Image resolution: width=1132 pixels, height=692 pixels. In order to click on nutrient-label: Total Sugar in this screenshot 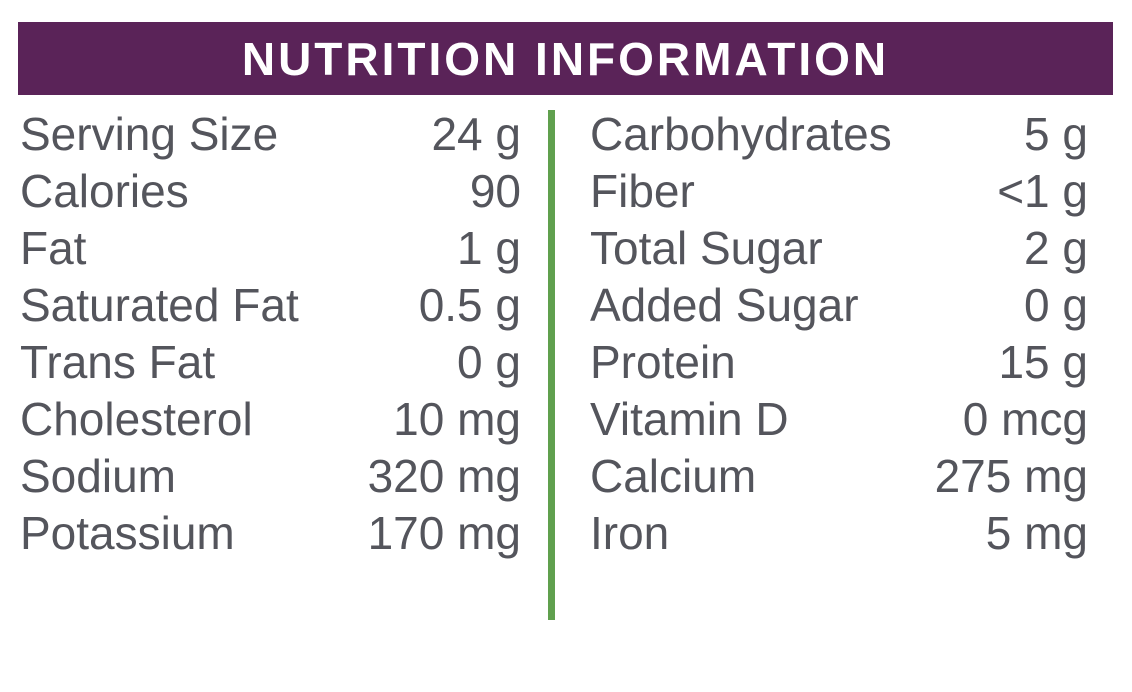, I will do `click(706, 248)`.